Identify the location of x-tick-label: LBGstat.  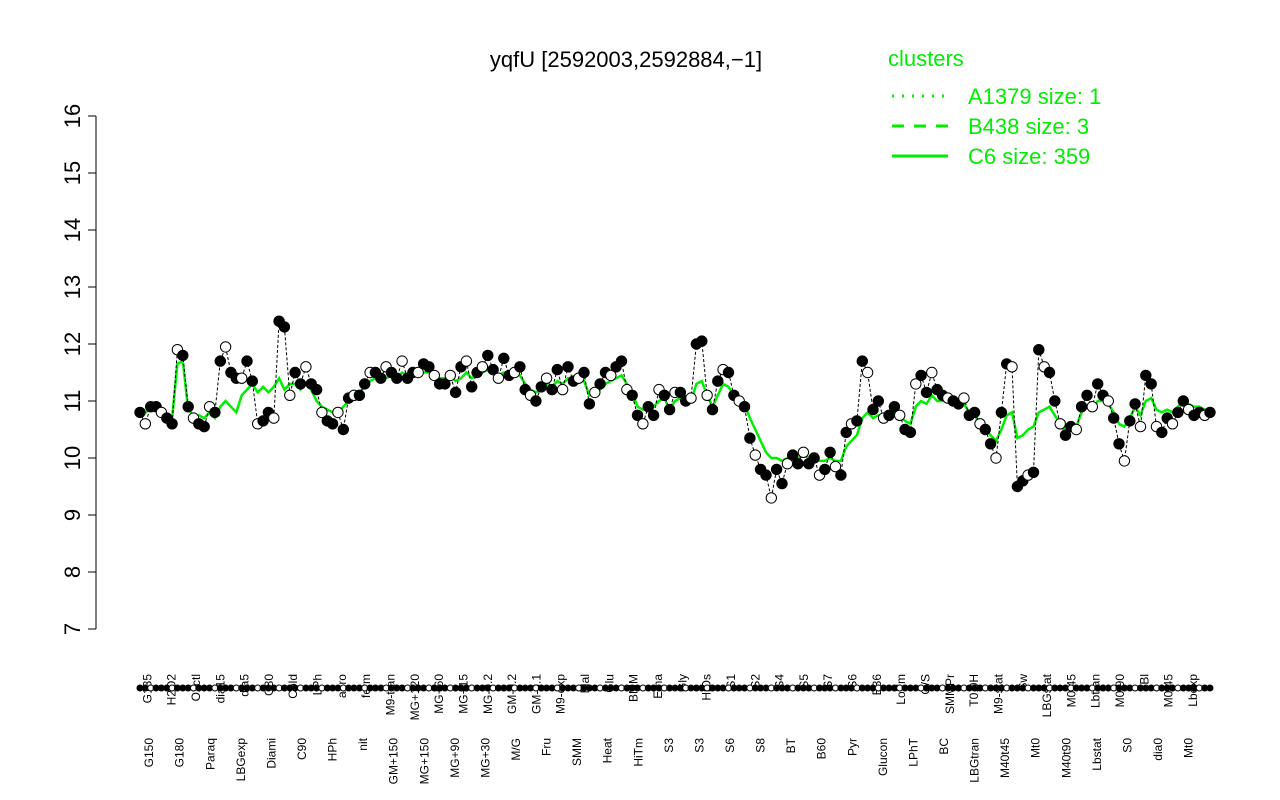
(1047, 695).